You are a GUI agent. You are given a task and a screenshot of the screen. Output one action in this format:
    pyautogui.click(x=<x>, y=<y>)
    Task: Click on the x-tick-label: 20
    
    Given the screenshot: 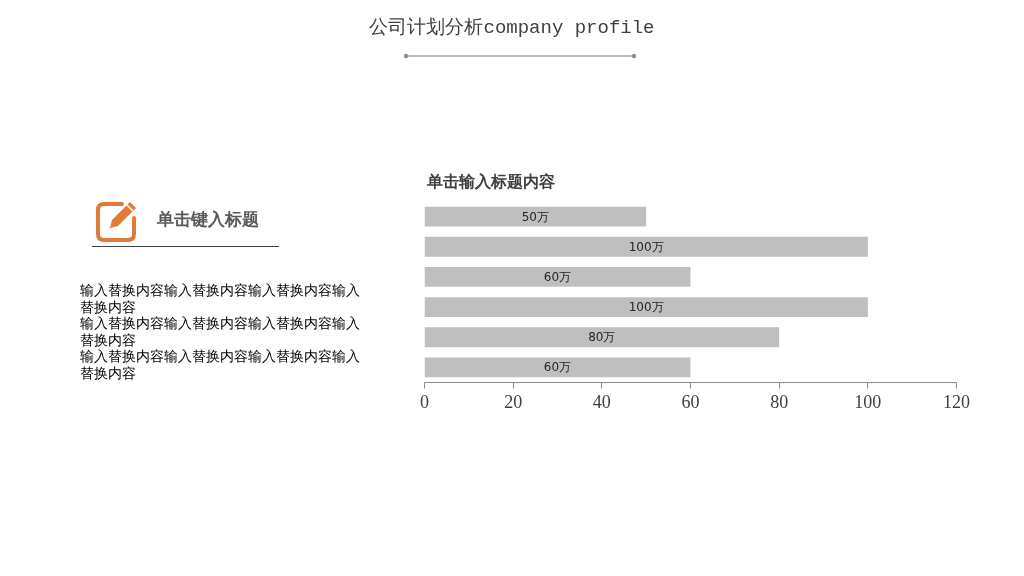 What is the action you would take?
    pyautogui.click(x=513, y=401)
    